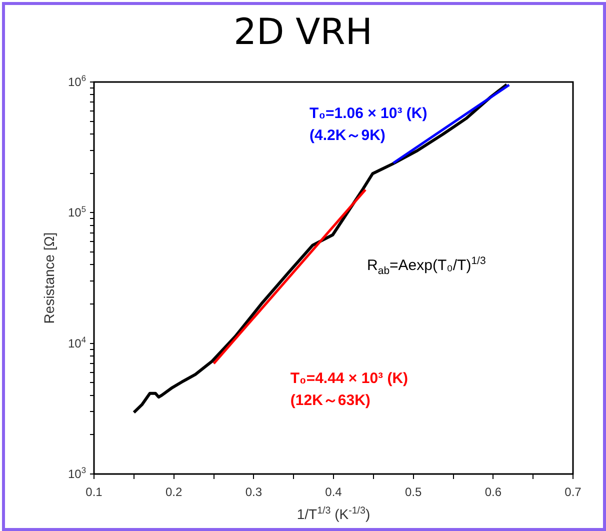 This screenshot has width=606, height=531. What do you see at coordinates (173, 492) in the screenshot?
I see `x-tick-label: 0.2` at bounding box center [173, 492].